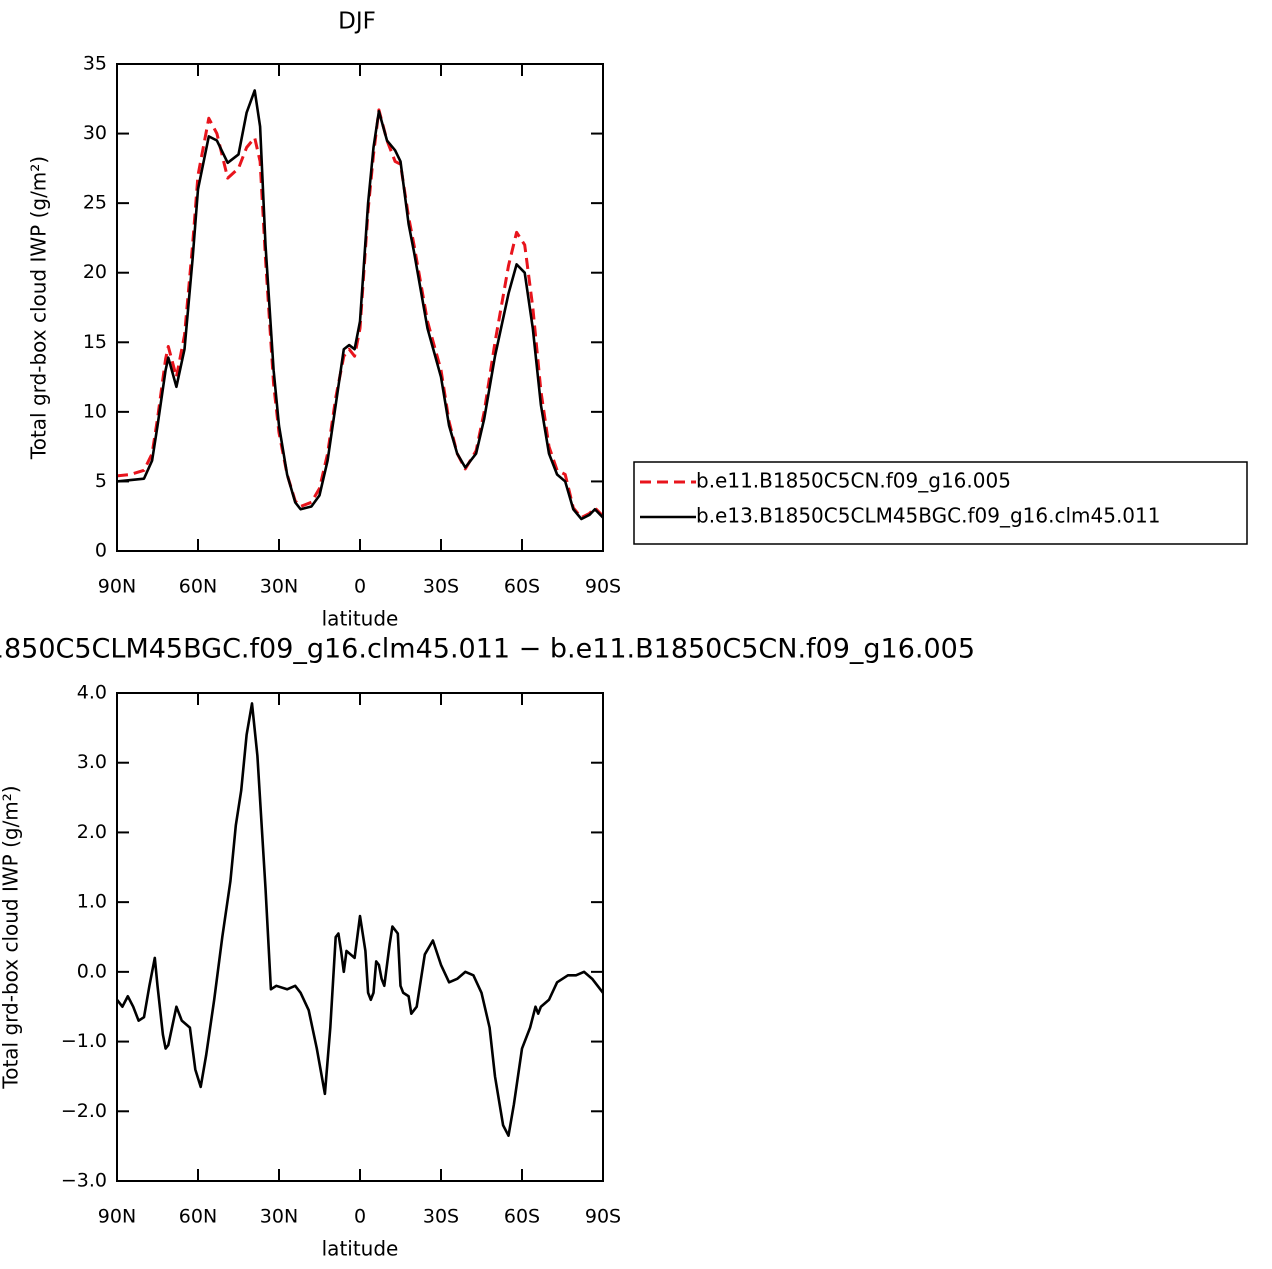 The width and height of the screenshot is (1272, 1269). I want to click on y-tick-label: 15, so click(95, 342).